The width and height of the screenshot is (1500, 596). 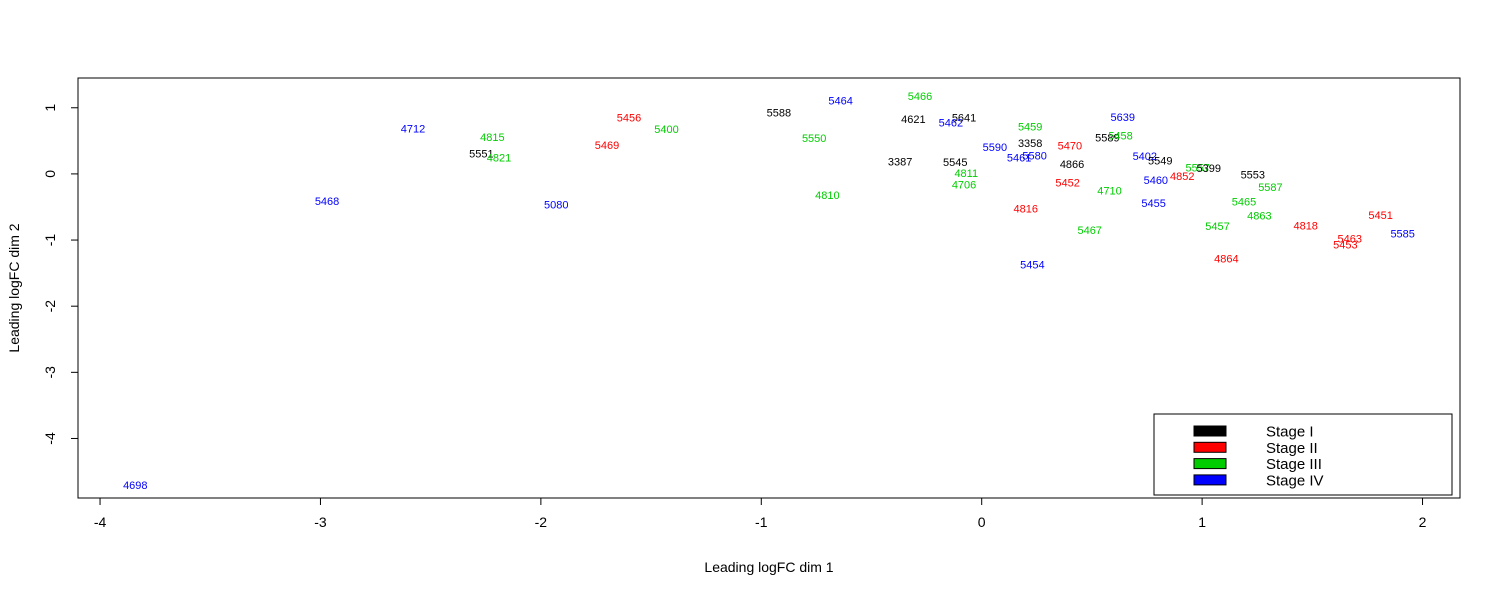 What do you see at coordinates (1295, 480) in the screenshot?
I see `legend-label: Stage IV` at bounding box center [1295, 480].